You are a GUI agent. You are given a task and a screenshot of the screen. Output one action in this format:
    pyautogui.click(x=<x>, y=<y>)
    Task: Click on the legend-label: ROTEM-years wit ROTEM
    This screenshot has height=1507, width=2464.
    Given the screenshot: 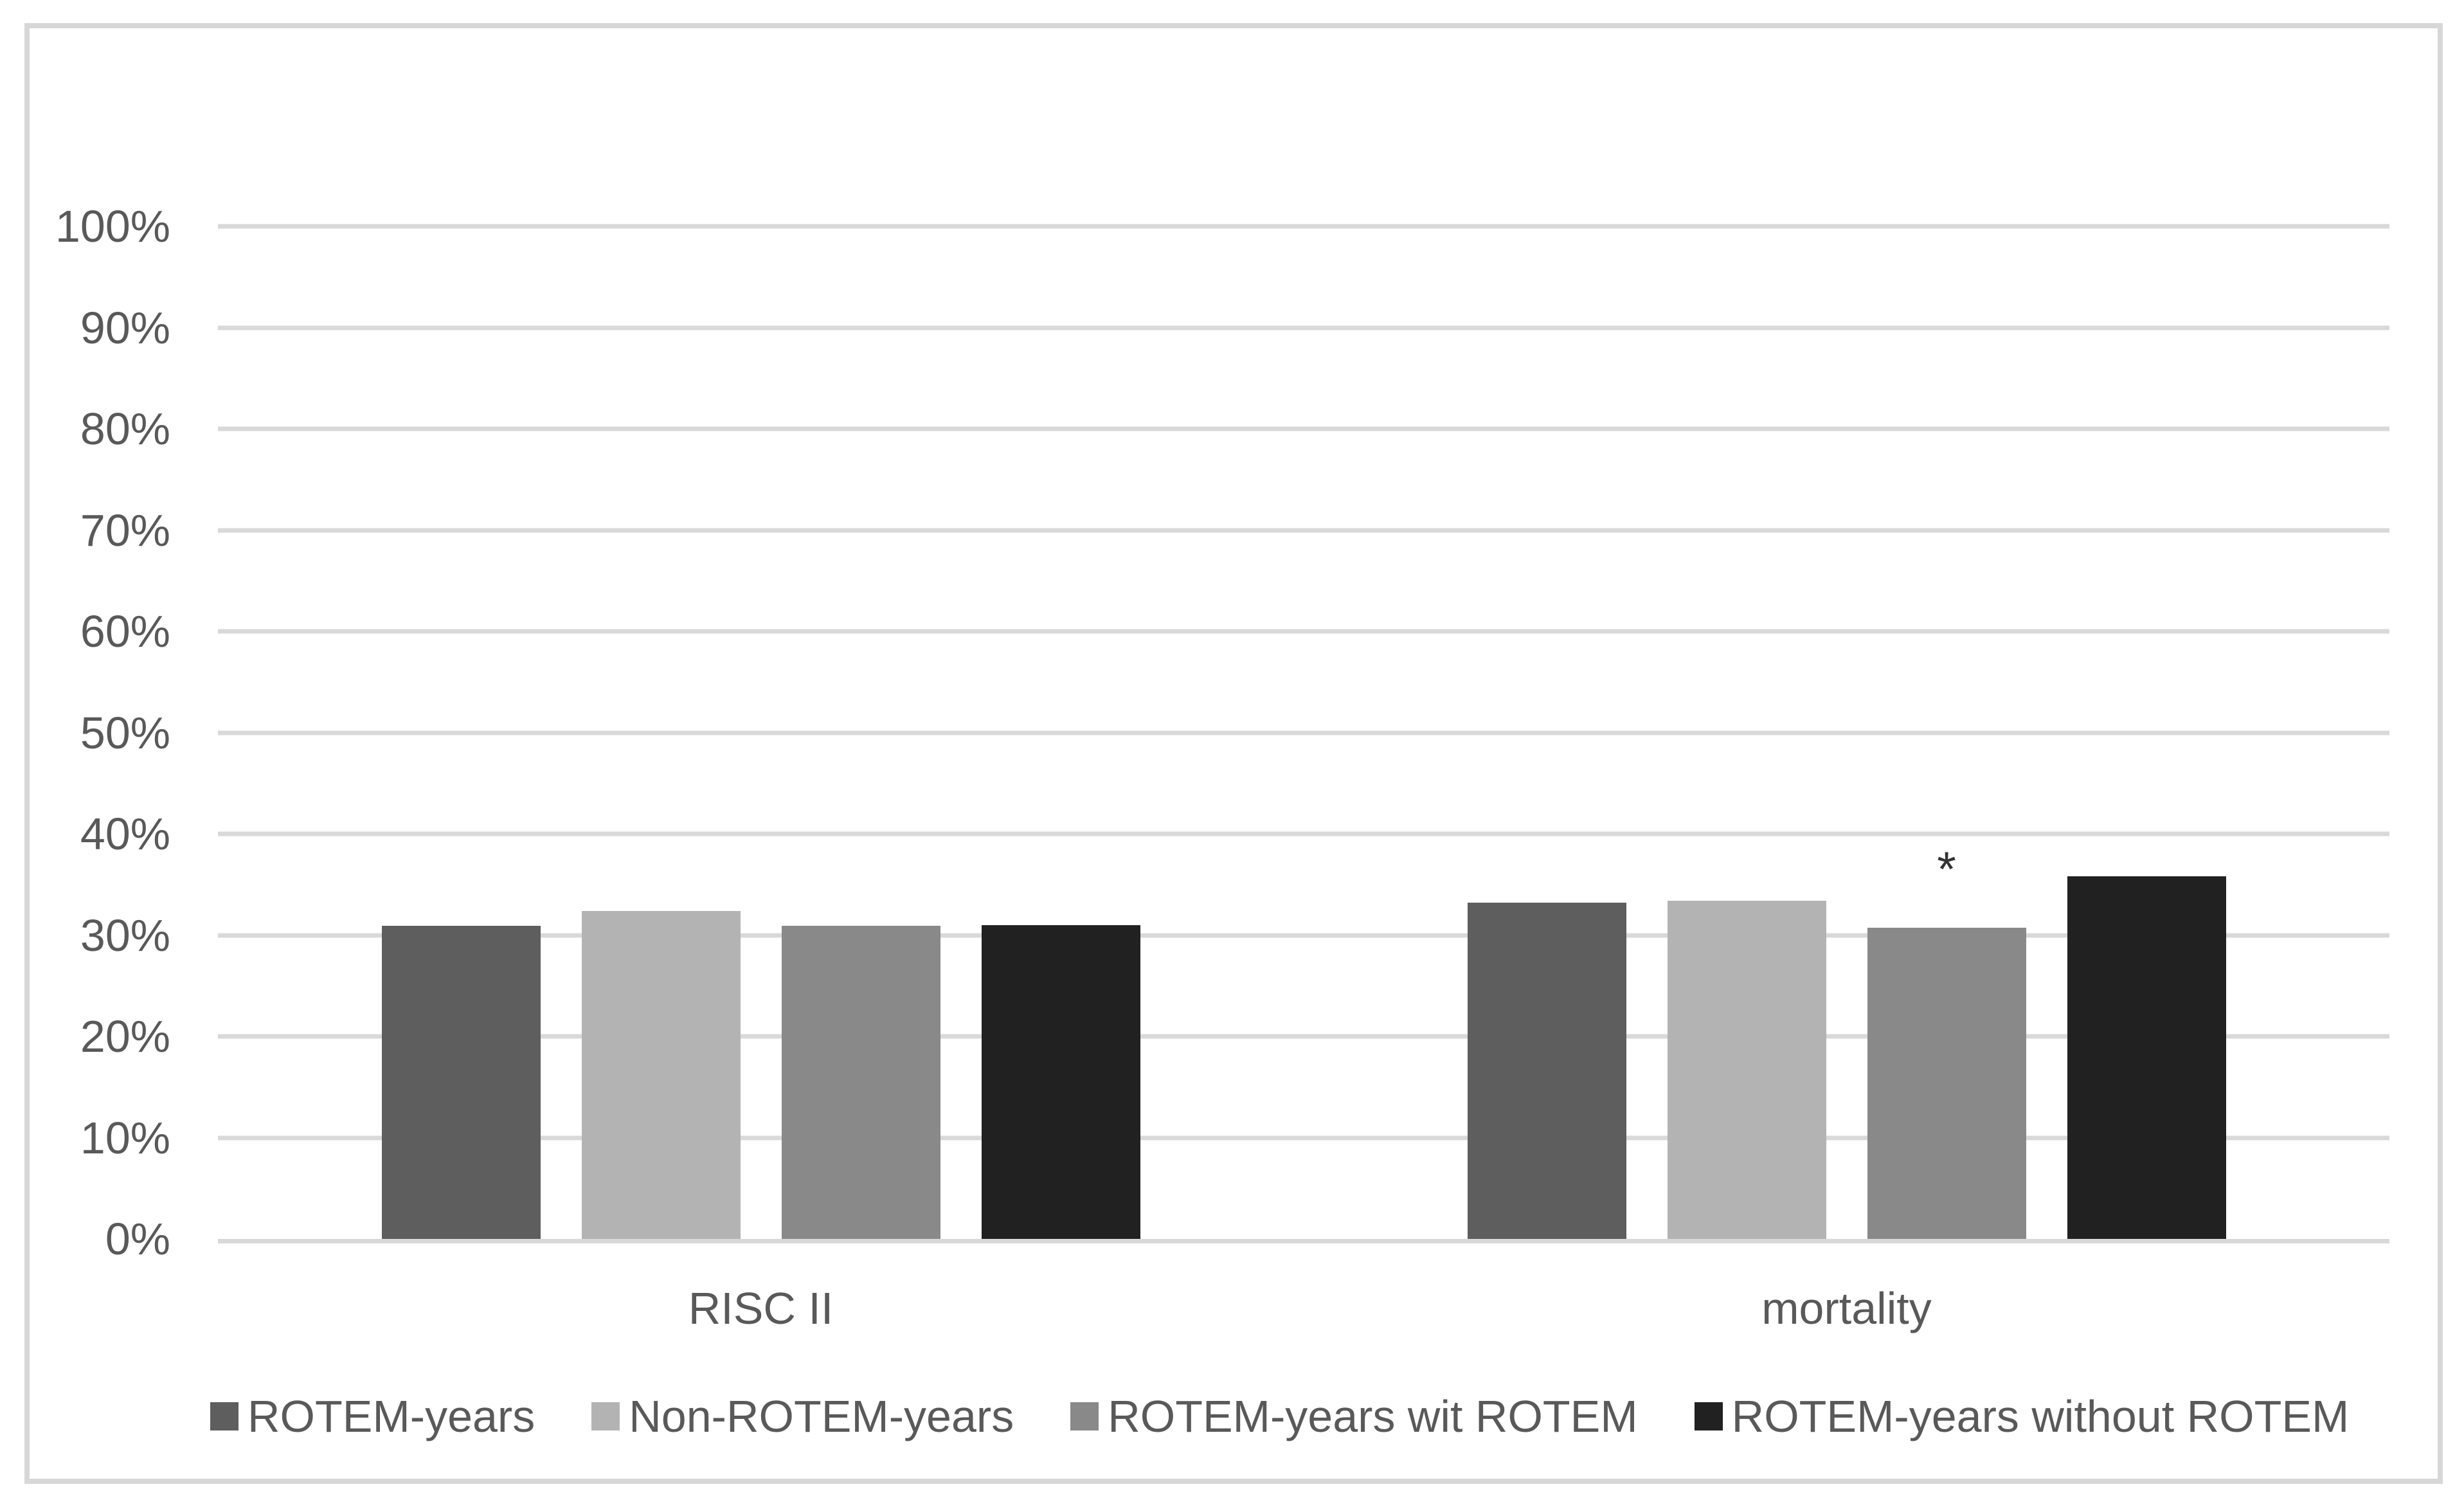 What is the action you would take?
    pyautogui.click(x=1373, y=1416)
    